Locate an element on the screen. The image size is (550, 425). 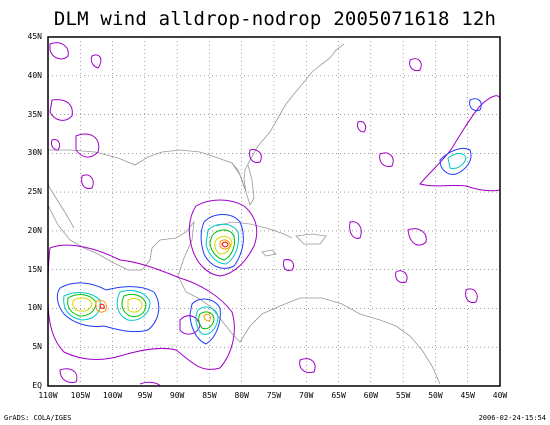
lon-tick-label: 100W is located at coordinates (112, 395).